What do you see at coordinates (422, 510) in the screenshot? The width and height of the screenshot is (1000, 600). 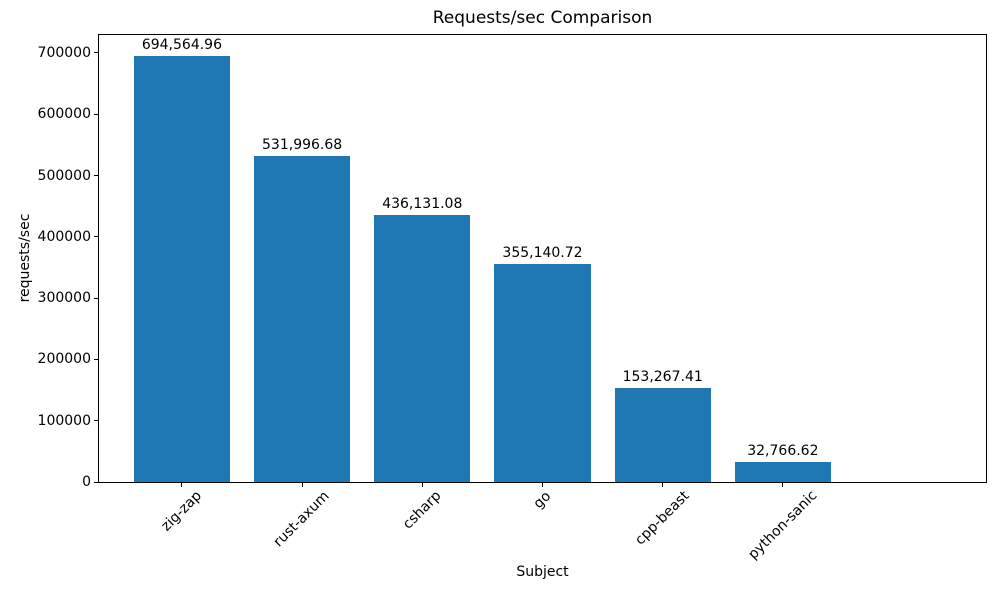 I see `x-tick-label: csharp` at bounding box center [422, 510].